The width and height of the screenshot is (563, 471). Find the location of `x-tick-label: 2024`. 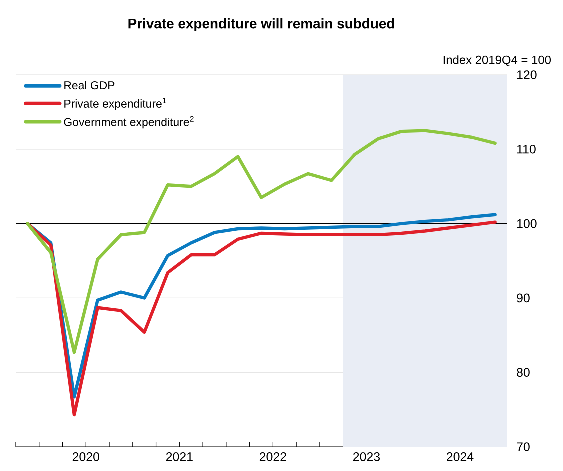

x-tick-label: 2024 is located at coordinates (460, 457).